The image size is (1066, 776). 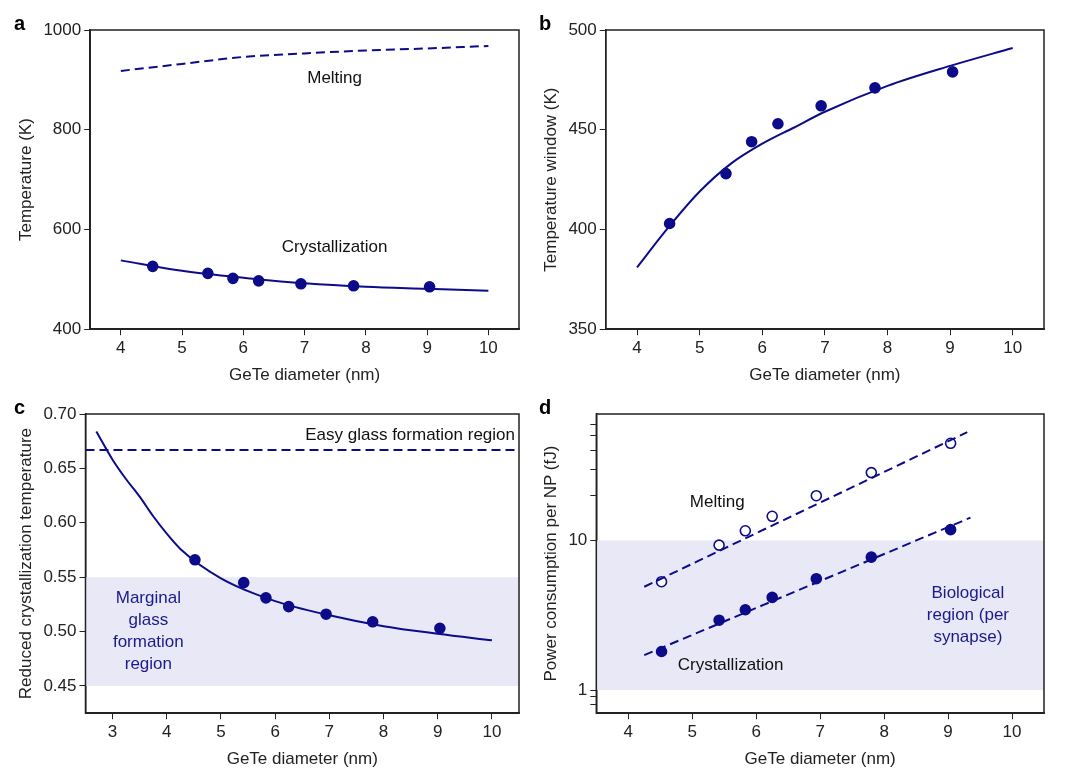 I want to click on y-tick-label: 1000, so click(x=62, y=29).